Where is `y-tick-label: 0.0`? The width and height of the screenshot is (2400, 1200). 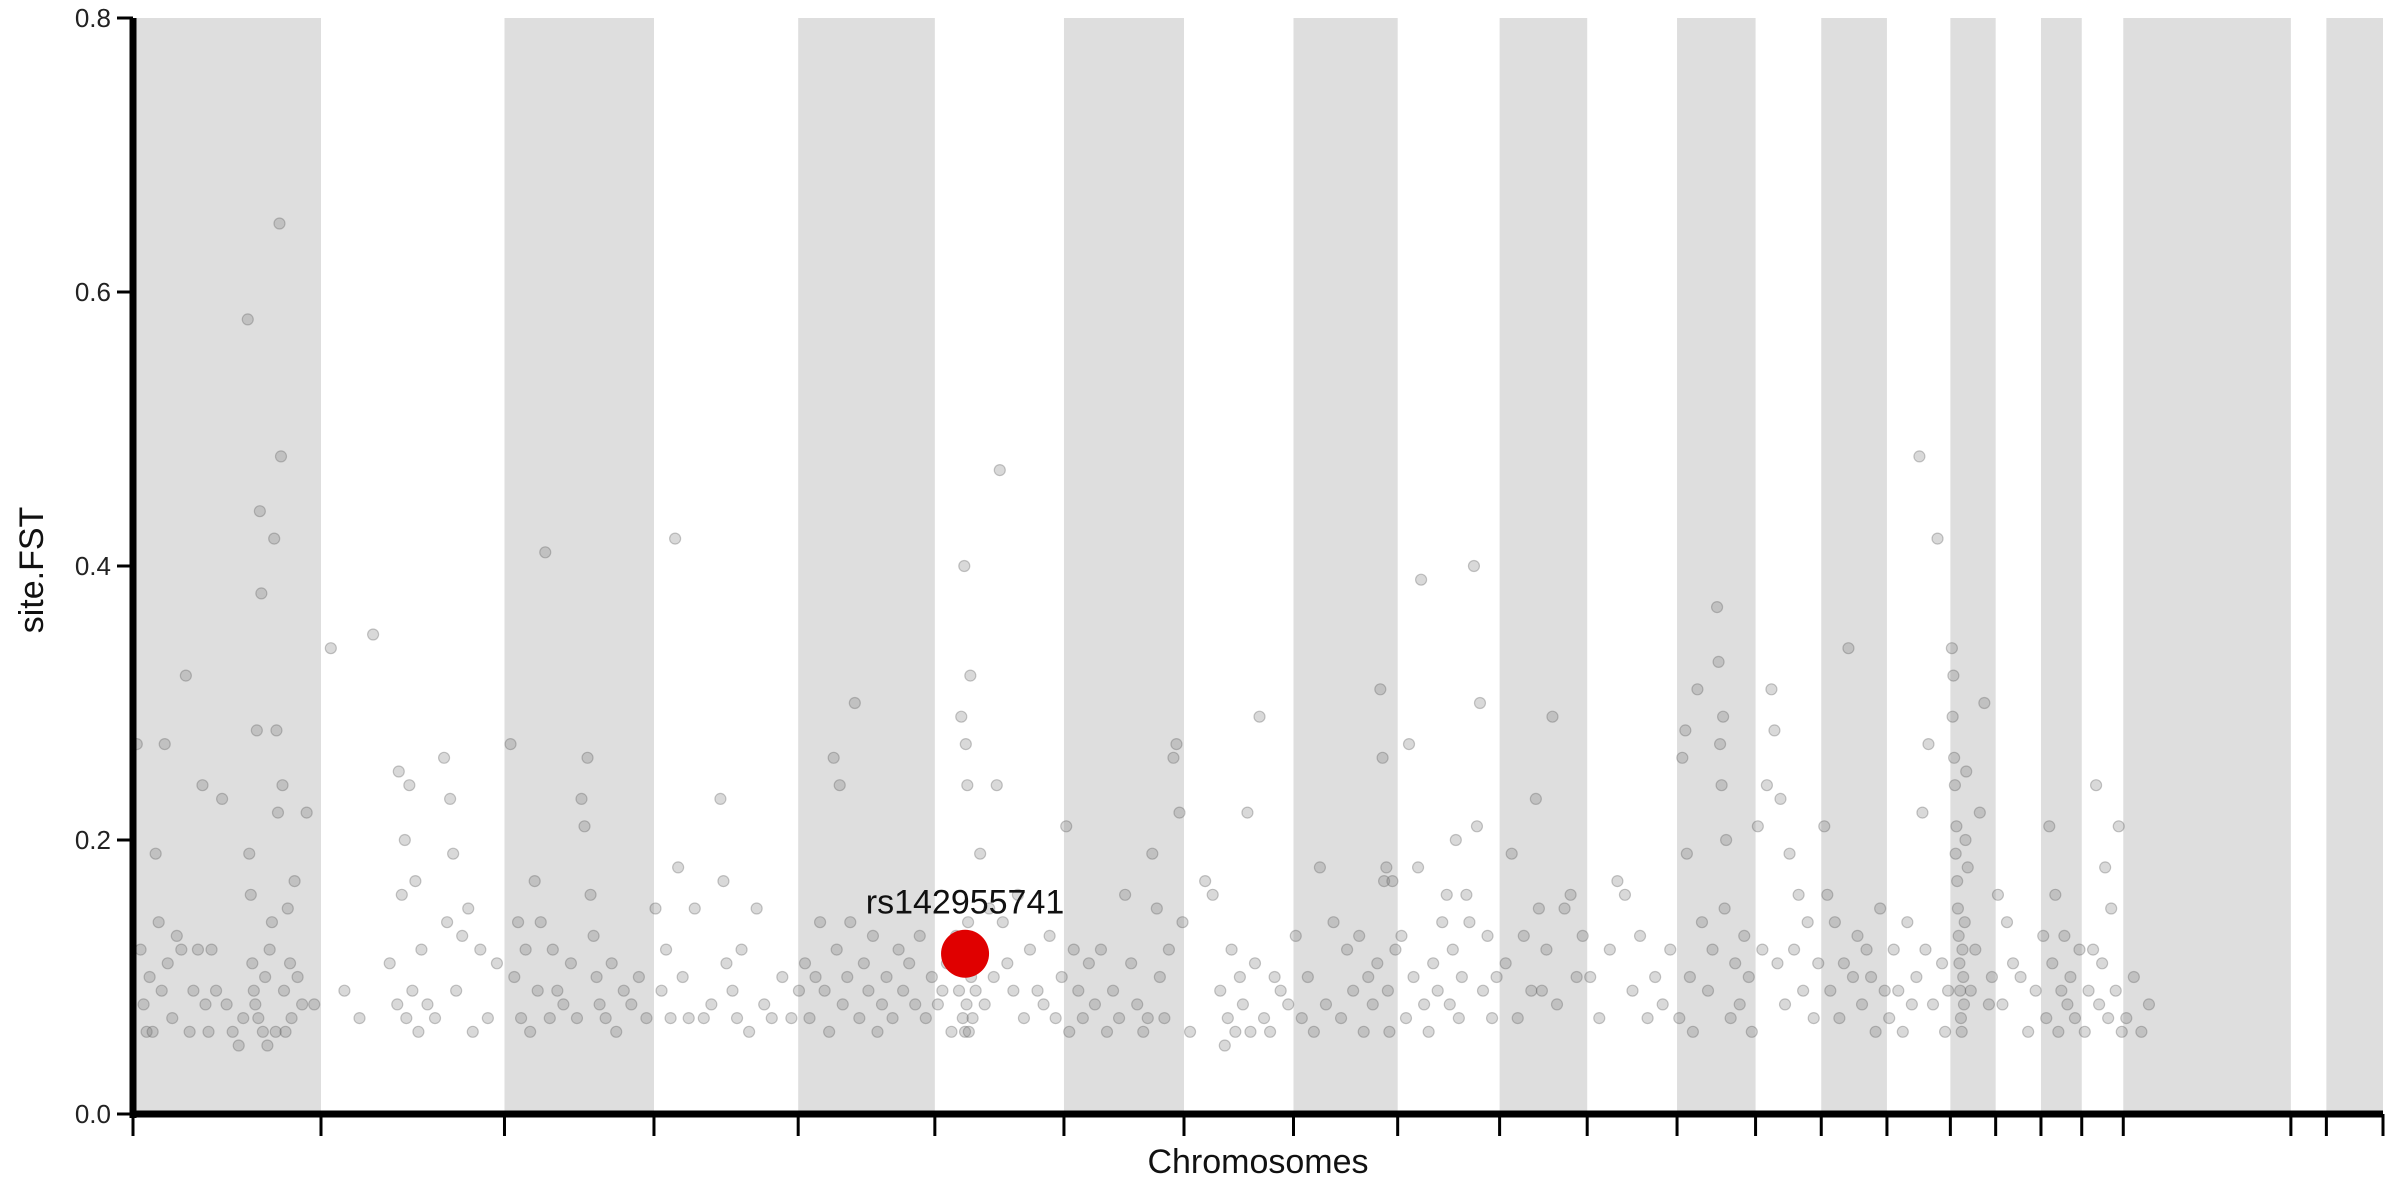 y-tick-label: 0.0 is located at coordinates (93, 1114).